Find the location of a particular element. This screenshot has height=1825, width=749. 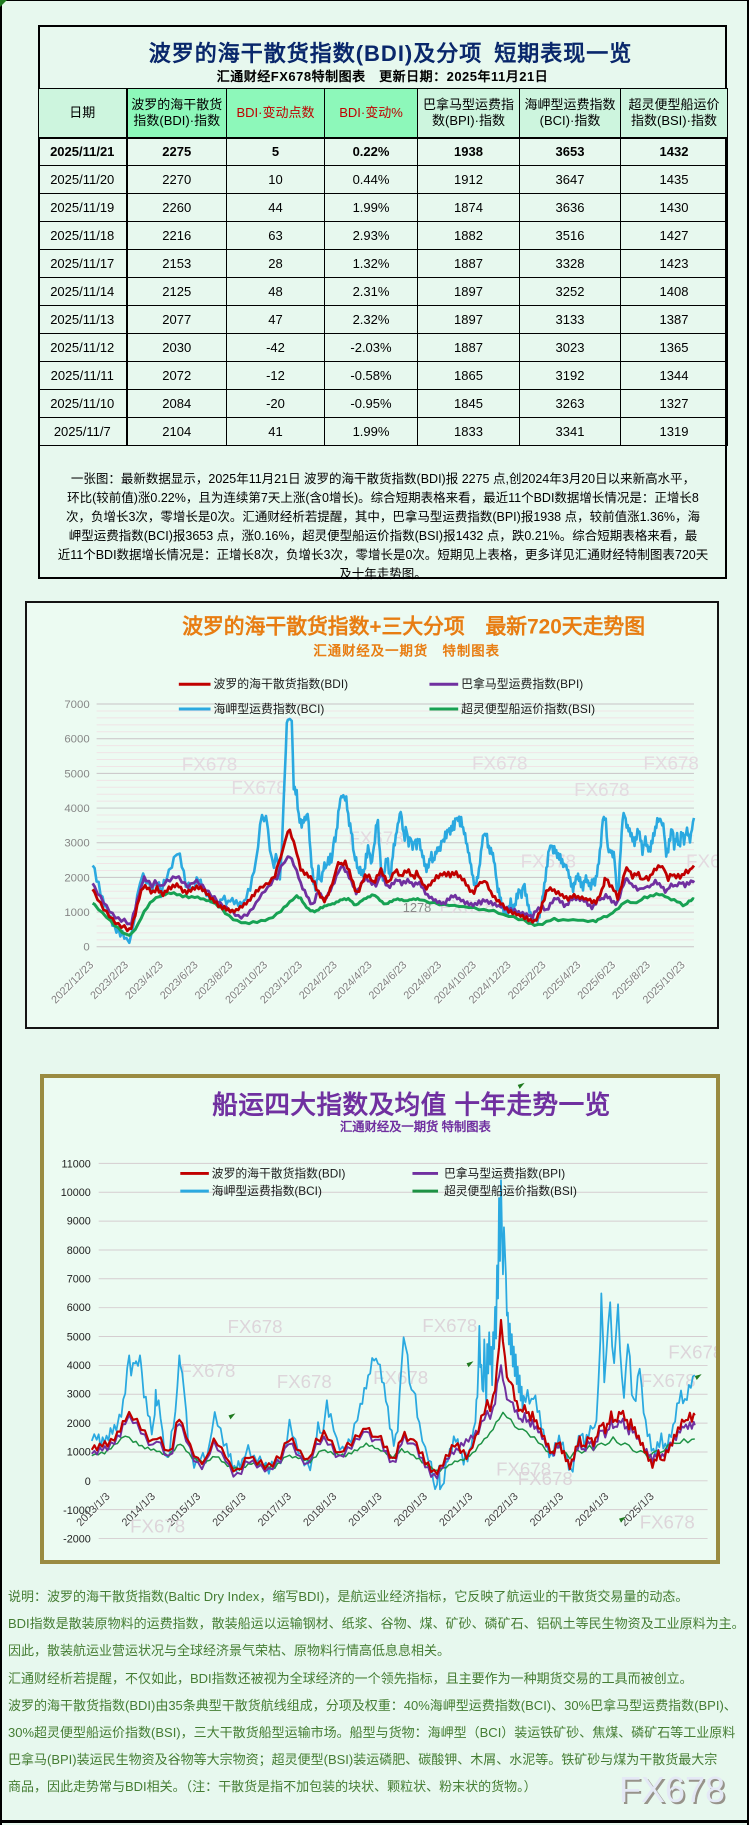

svg-text: 9000 is located at coordinates (79, 1222).